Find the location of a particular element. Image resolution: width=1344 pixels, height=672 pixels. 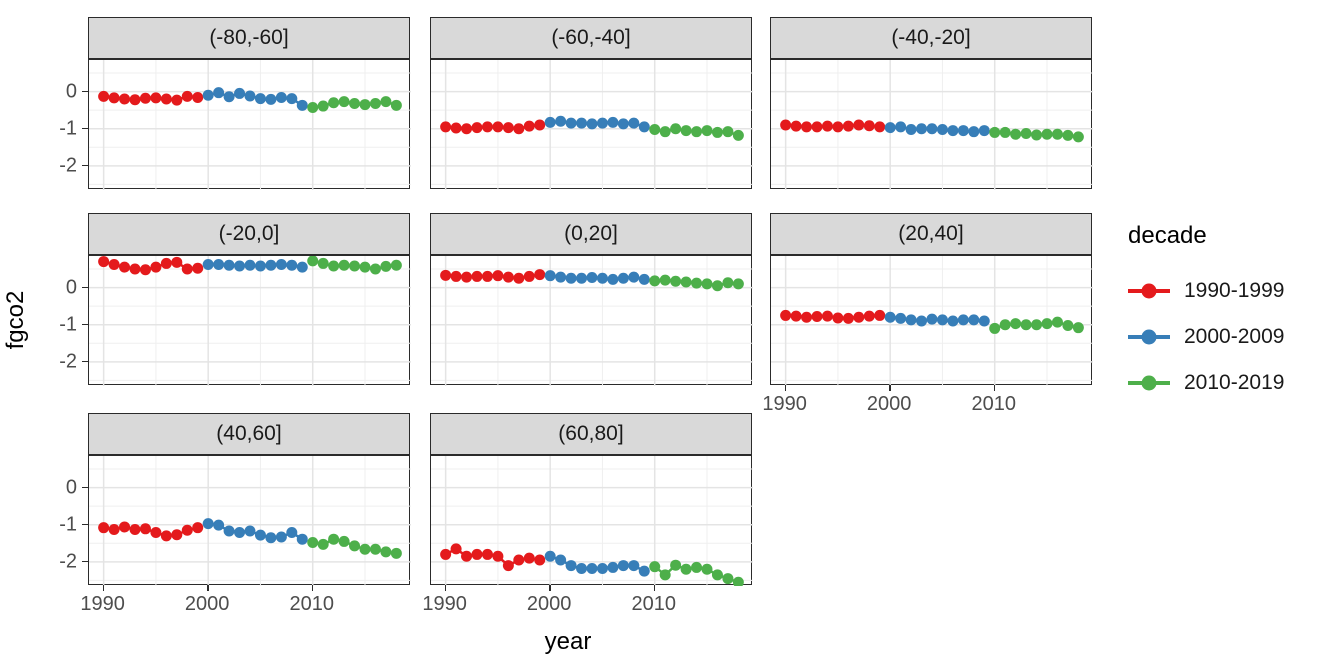

facet-strip-label: (-80,-60] is located at coordinates (249, 37).